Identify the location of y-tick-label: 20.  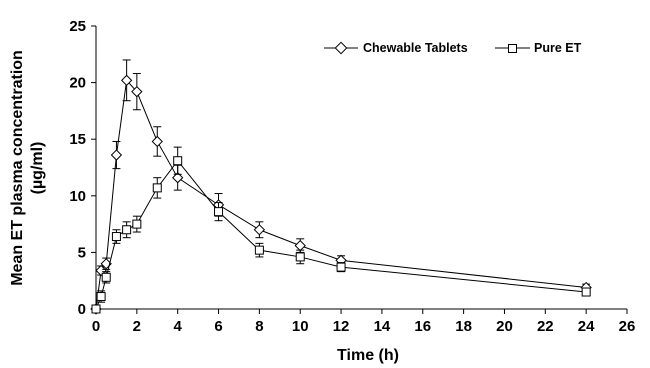
(77, 83).